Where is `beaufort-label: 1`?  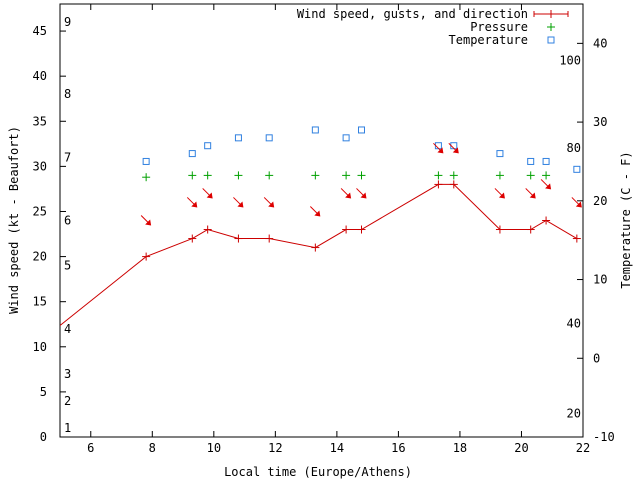 beaufort-label: 1 is located at coordinates (67, 428).